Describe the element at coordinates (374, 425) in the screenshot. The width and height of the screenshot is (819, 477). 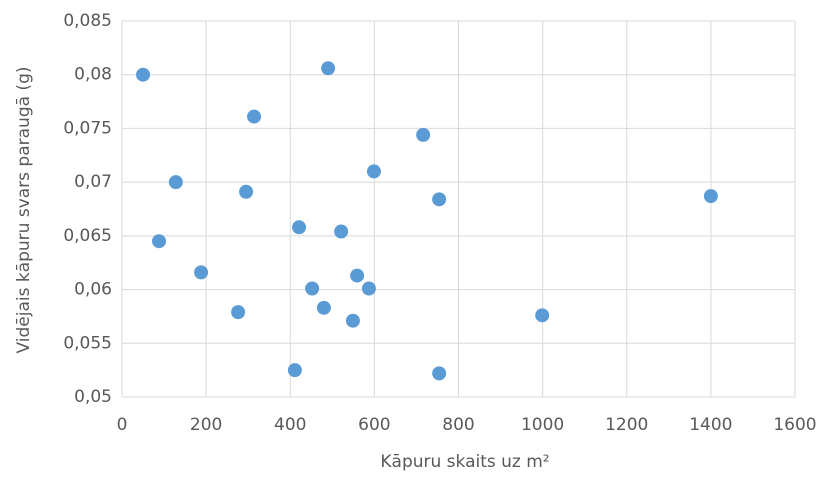
I see `x-tick-label: 600` at that location.